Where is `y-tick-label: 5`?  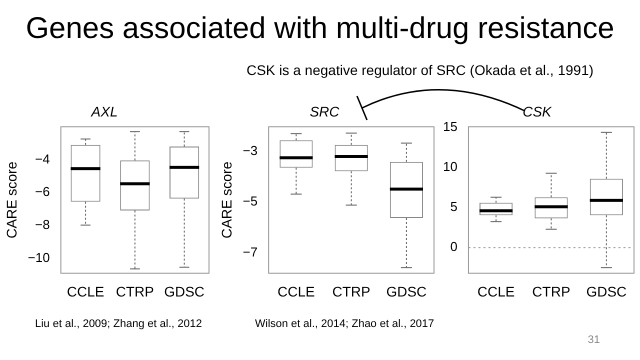
y-tick-label: 5 is located at coordinates (454, 206).